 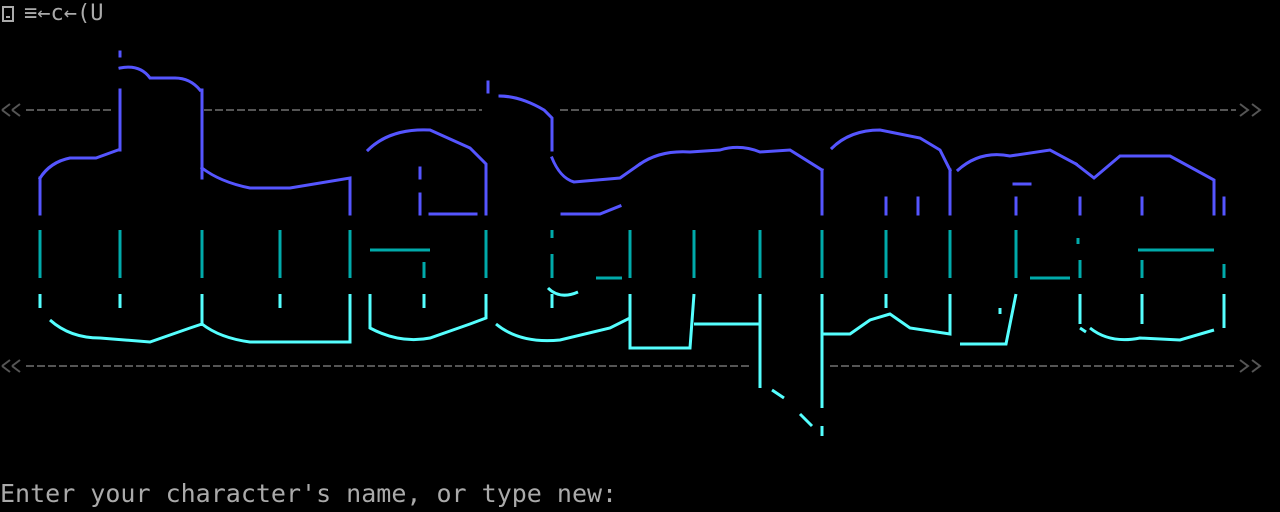 What do you see at coordinates (631, 110) in the screenshot?
I see `top-rule` at bounding box center [631, 110].